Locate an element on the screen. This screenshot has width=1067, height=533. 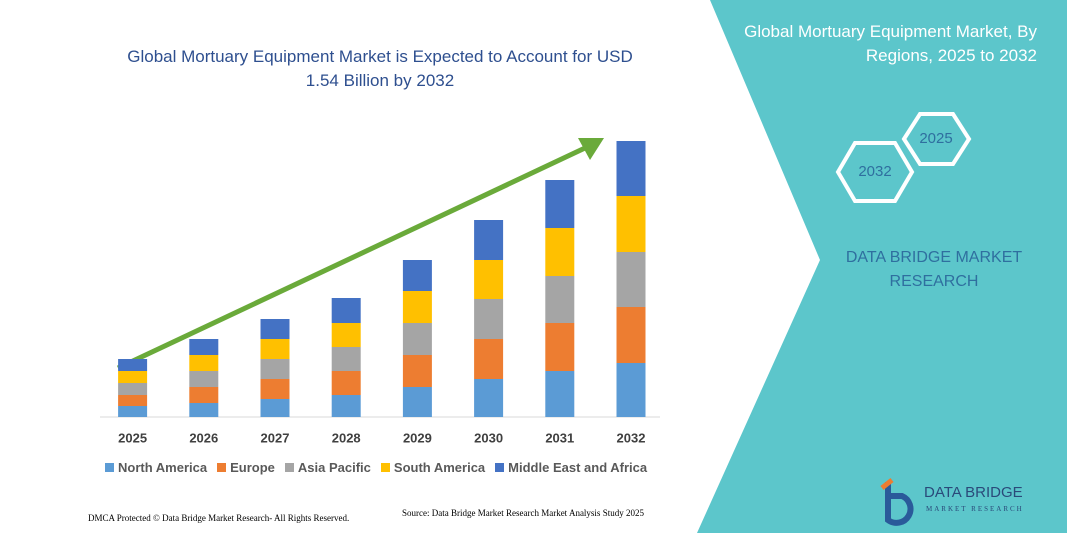
x-tick-label: 2030 is located at coordinates (488, 437).